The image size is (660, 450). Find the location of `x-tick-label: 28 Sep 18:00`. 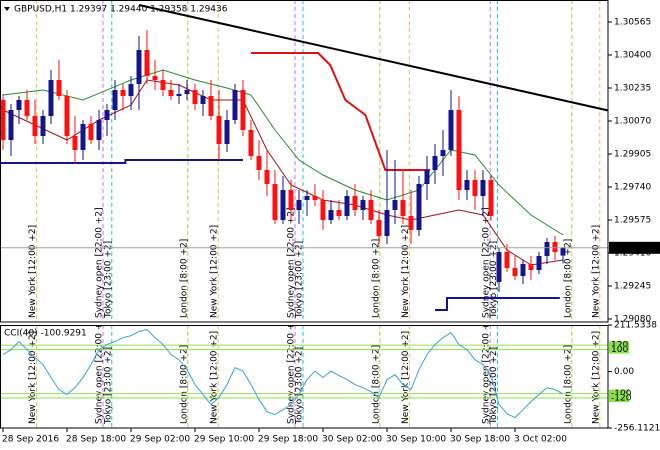

x-tick-label: 28 Sep 18:00 is located at coordinates (96, 440).